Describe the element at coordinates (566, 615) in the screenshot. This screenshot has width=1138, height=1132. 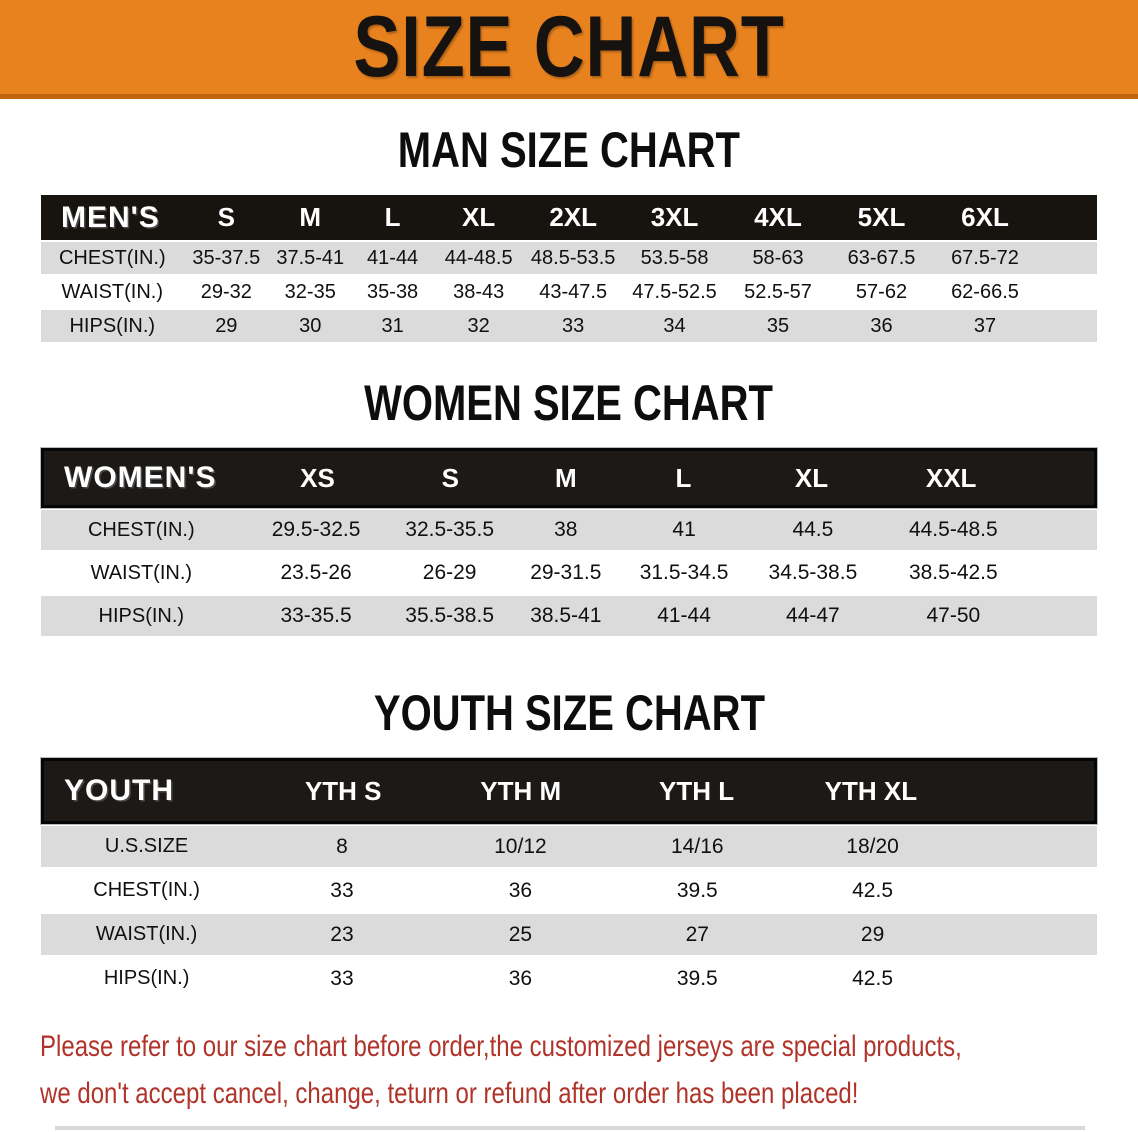
I see `women-hips-value: 38.5-41` at that location.